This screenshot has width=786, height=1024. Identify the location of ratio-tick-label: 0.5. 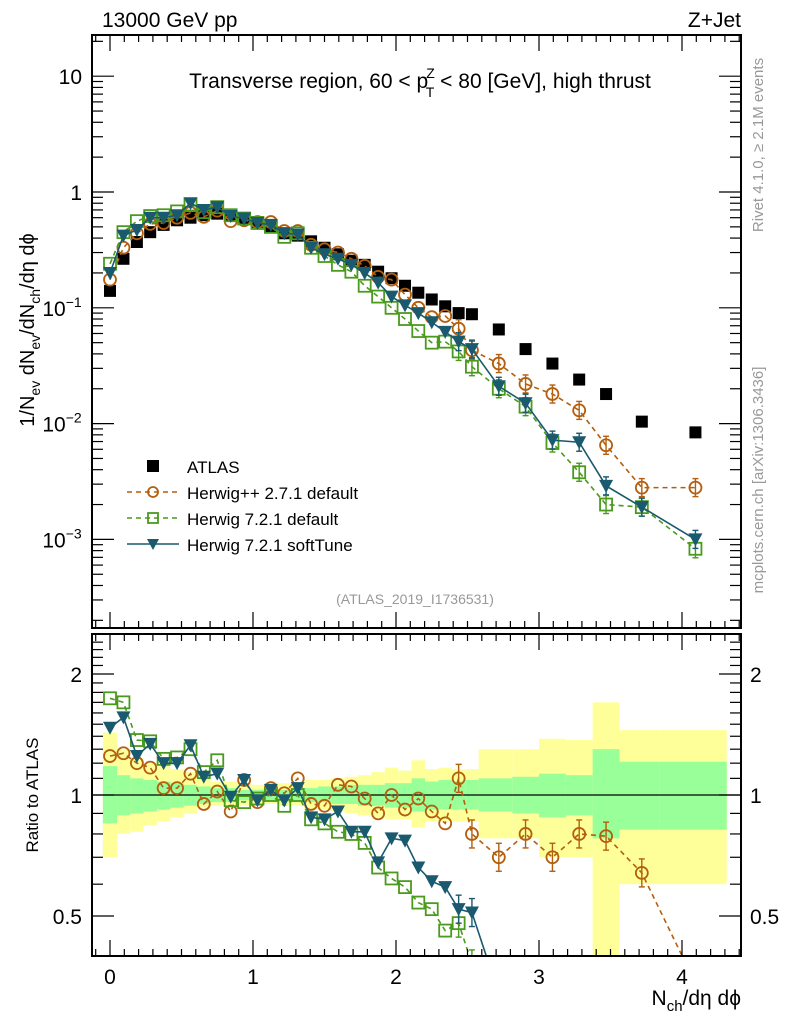
(67, 917).